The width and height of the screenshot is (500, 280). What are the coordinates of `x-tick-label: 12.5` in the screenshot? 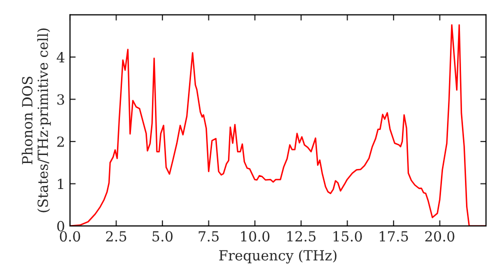 It's located at (301, 236).